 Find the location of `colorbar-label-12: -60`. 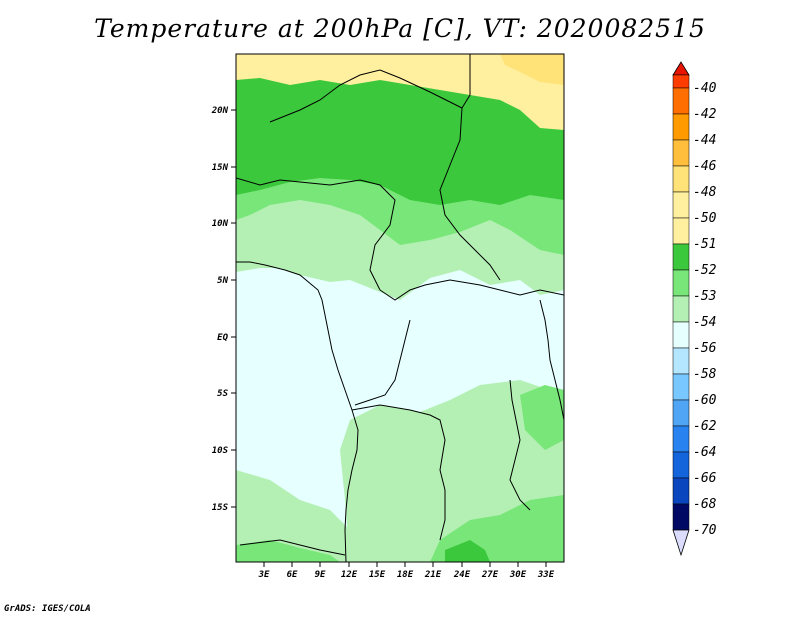

colorbar-label-12: -60 is located at coordinates (705, 400).